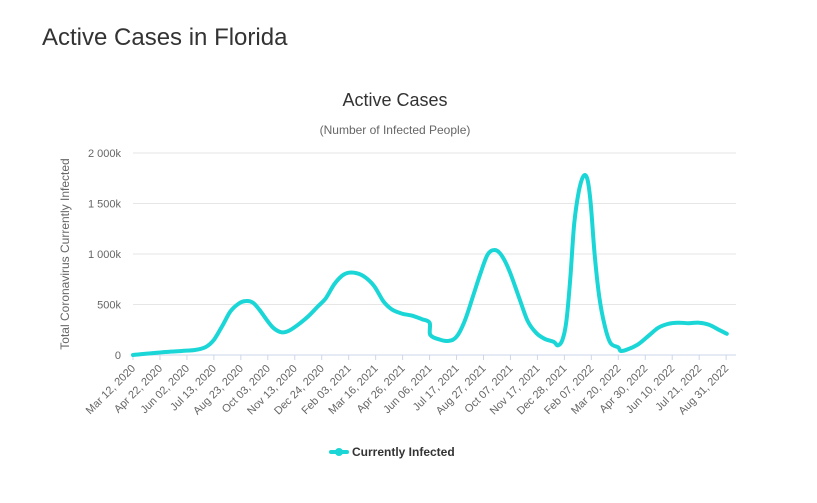  Describe the element at coordinates (339, 452) in the screenshot. I see `legend-swatch-marker` at that location.